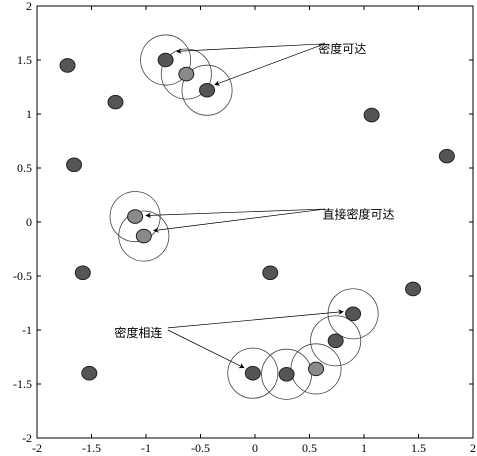 The image size is (477, 456). I want to click on x-tick-label: -1.5, so click(91, 448).